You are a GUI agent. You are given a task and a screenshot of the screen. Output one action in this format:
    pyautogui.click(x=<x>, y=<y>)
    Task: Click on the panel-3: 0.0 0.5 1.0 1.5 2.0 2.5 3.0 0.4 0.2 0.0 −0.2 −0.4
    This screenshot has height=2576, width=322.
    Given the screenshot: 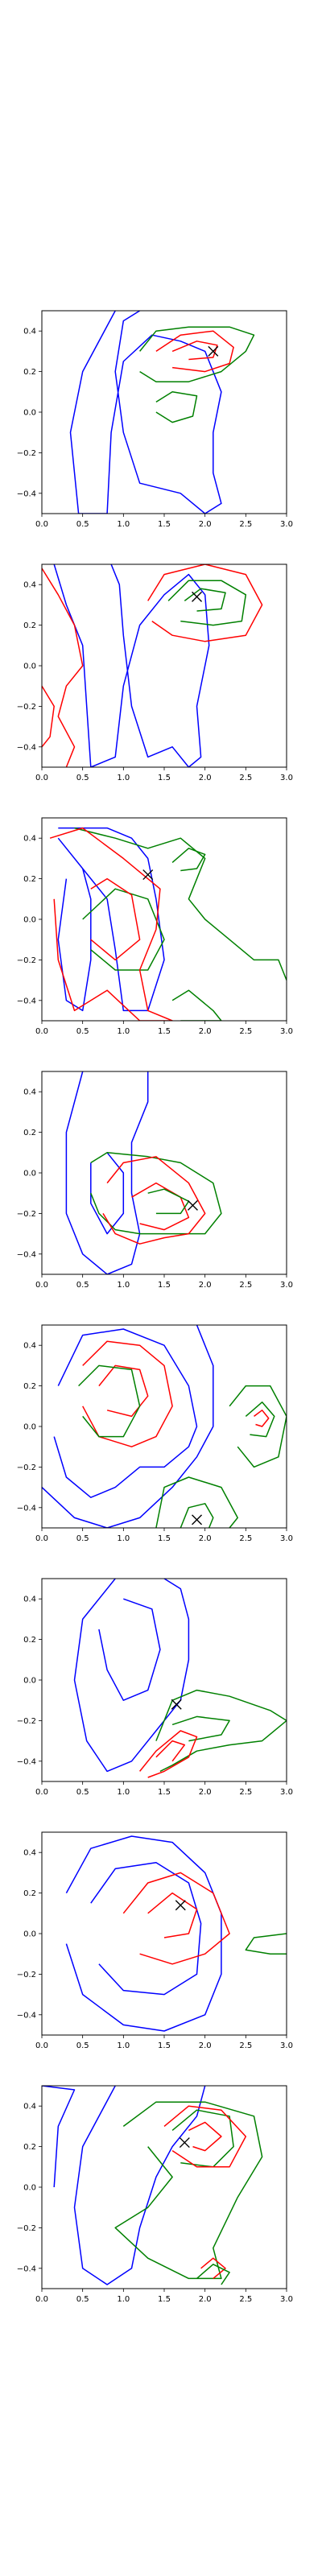 What is the action you would take?
    pyautogui.click(x=155, y=926)
    